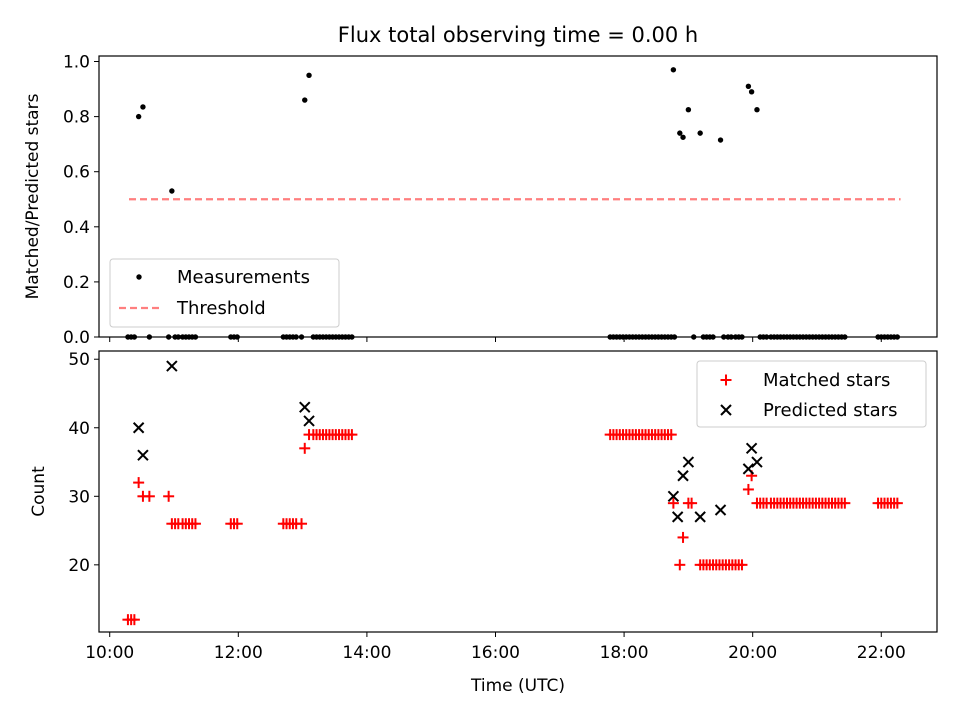 This screenshot has width=960, height=720. I want to click on top-legend: Measurements Threshold, so click(224, 293).